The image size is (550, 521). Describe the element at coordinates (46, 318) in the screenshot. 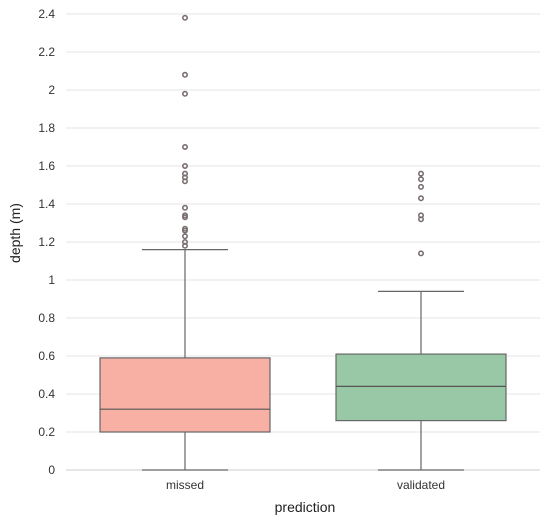

I see `y-tick-label: 0.8` at that location.